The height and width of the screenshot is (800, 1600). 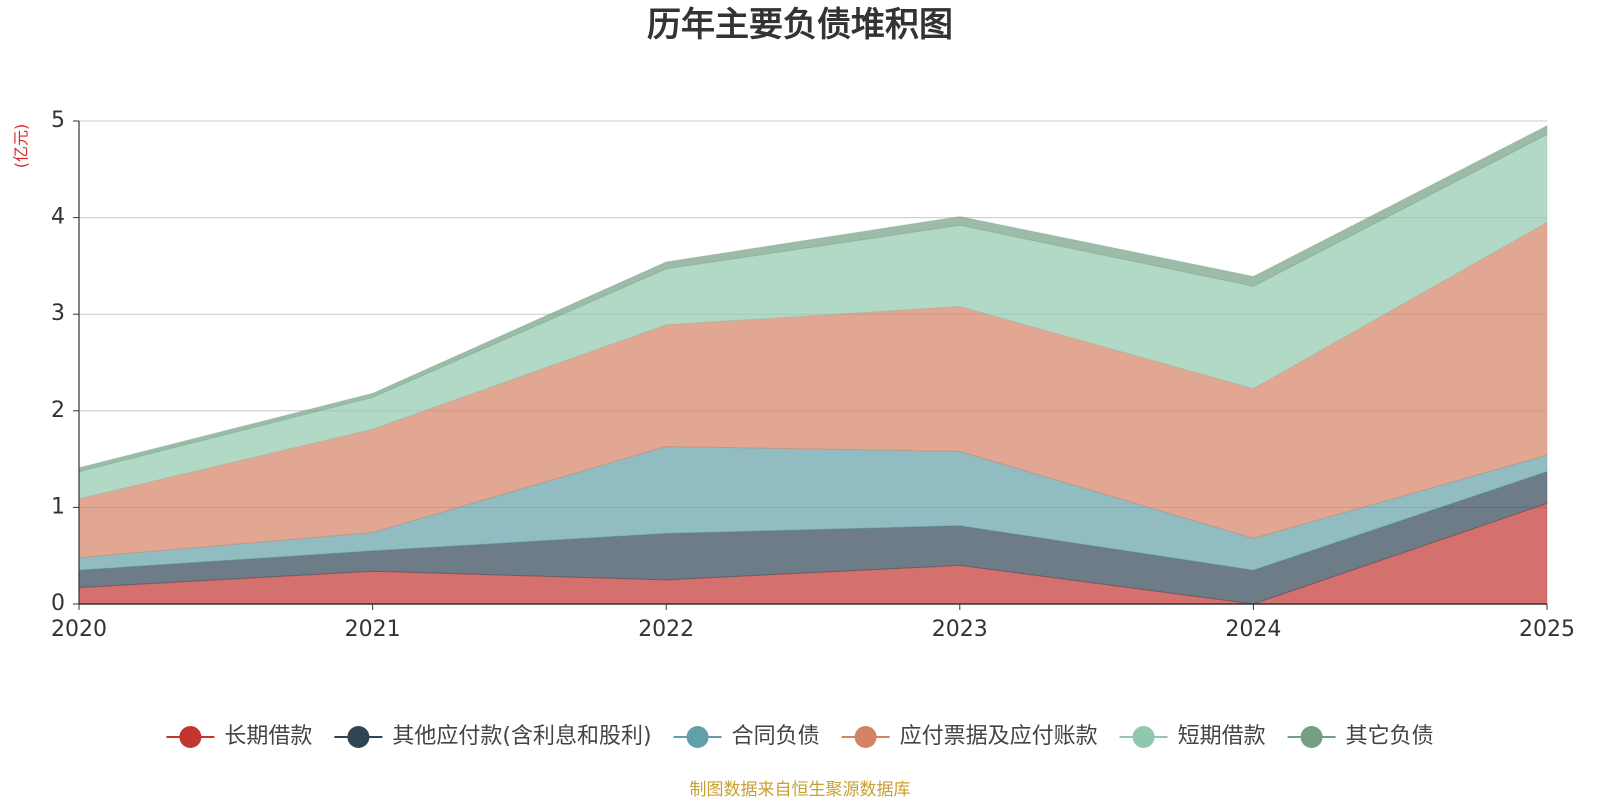 I want to click on chart-title: 历年主要负债堆积图, so click(x=800, y=25).